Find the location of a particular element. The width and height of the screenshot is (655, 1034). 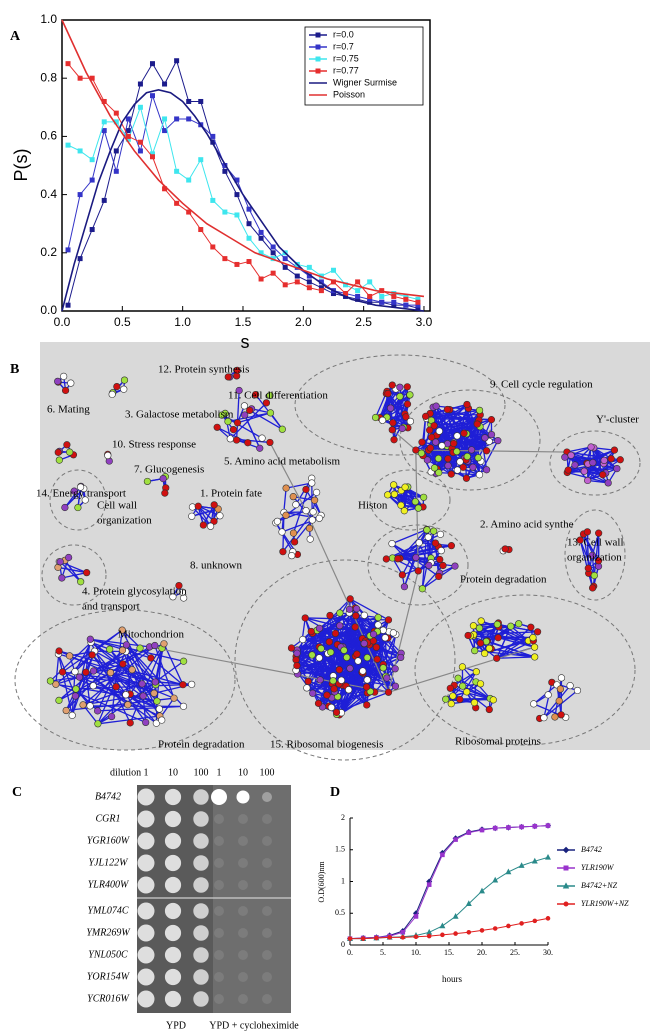

network-label: 2. Amino acid synthe is located at coordinates (527, 525).